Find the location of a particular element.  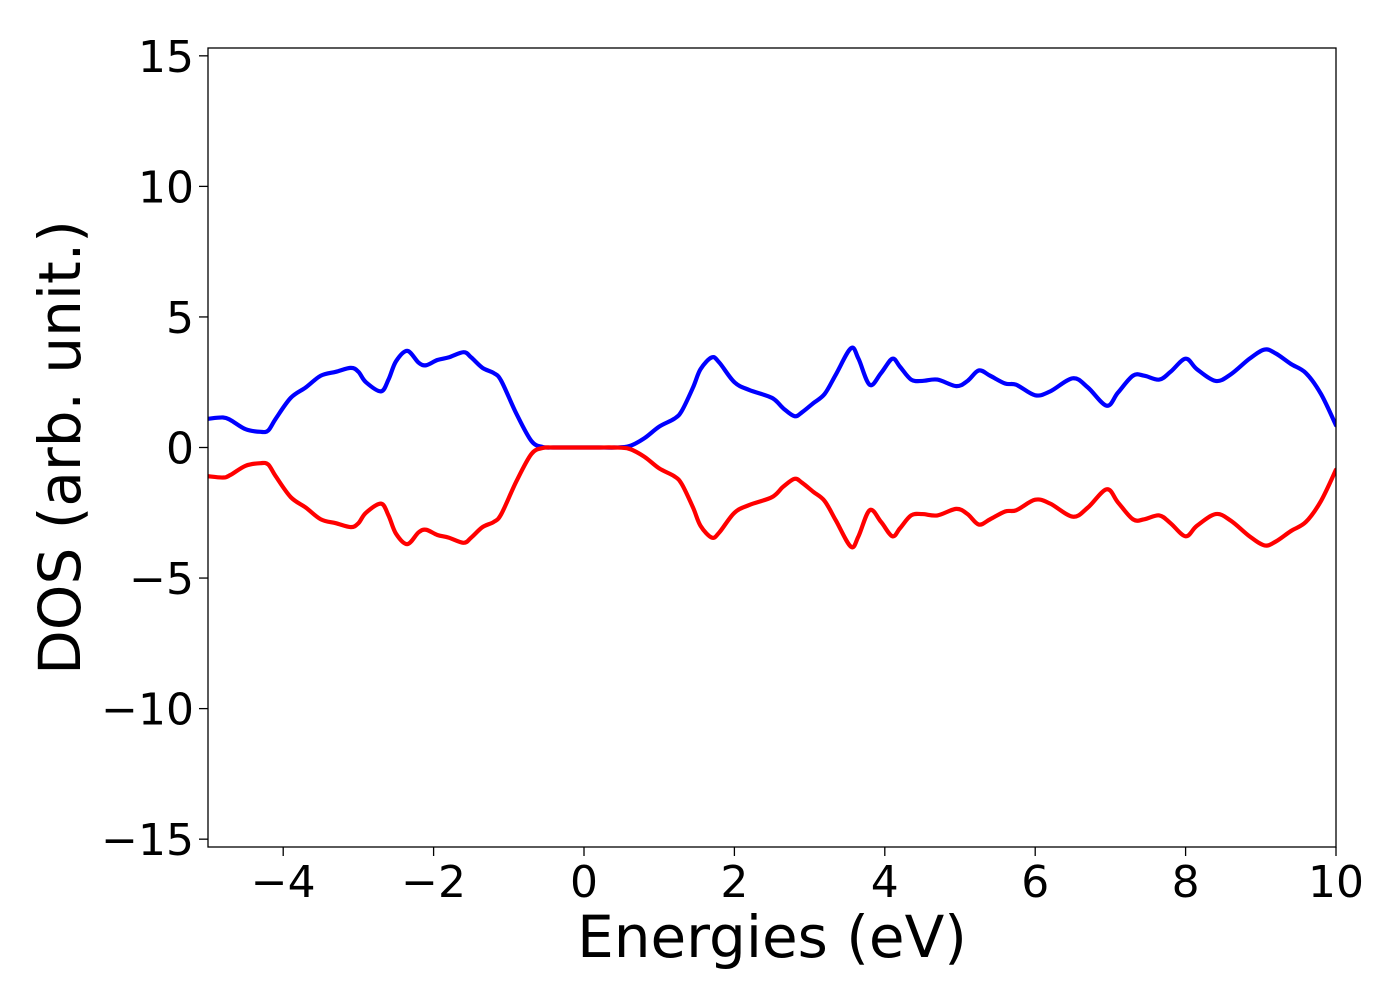

x-tick-label: 8 is located at coordinates (1186, 882).